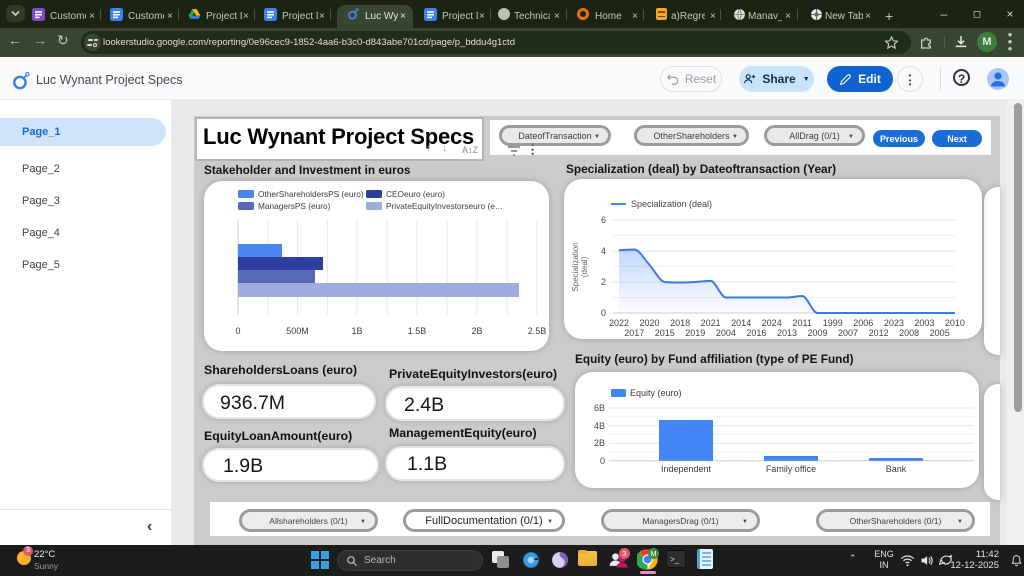 The width and height of the screenshot is (1024, 576). Describe the element at coordinates (924, 323) in the screenshot. I see `svg-text: 2003` at that location.